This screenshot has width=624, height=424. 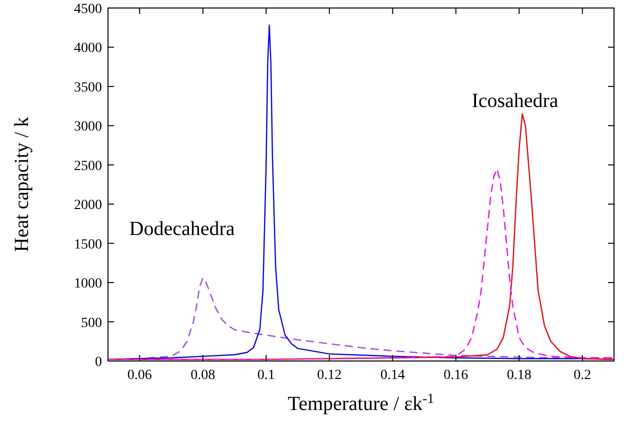 What do you see at coordinates (583, 375) in the screenshot?
I see `x-tick-label: 0.2` at bounding box center [583, 375].